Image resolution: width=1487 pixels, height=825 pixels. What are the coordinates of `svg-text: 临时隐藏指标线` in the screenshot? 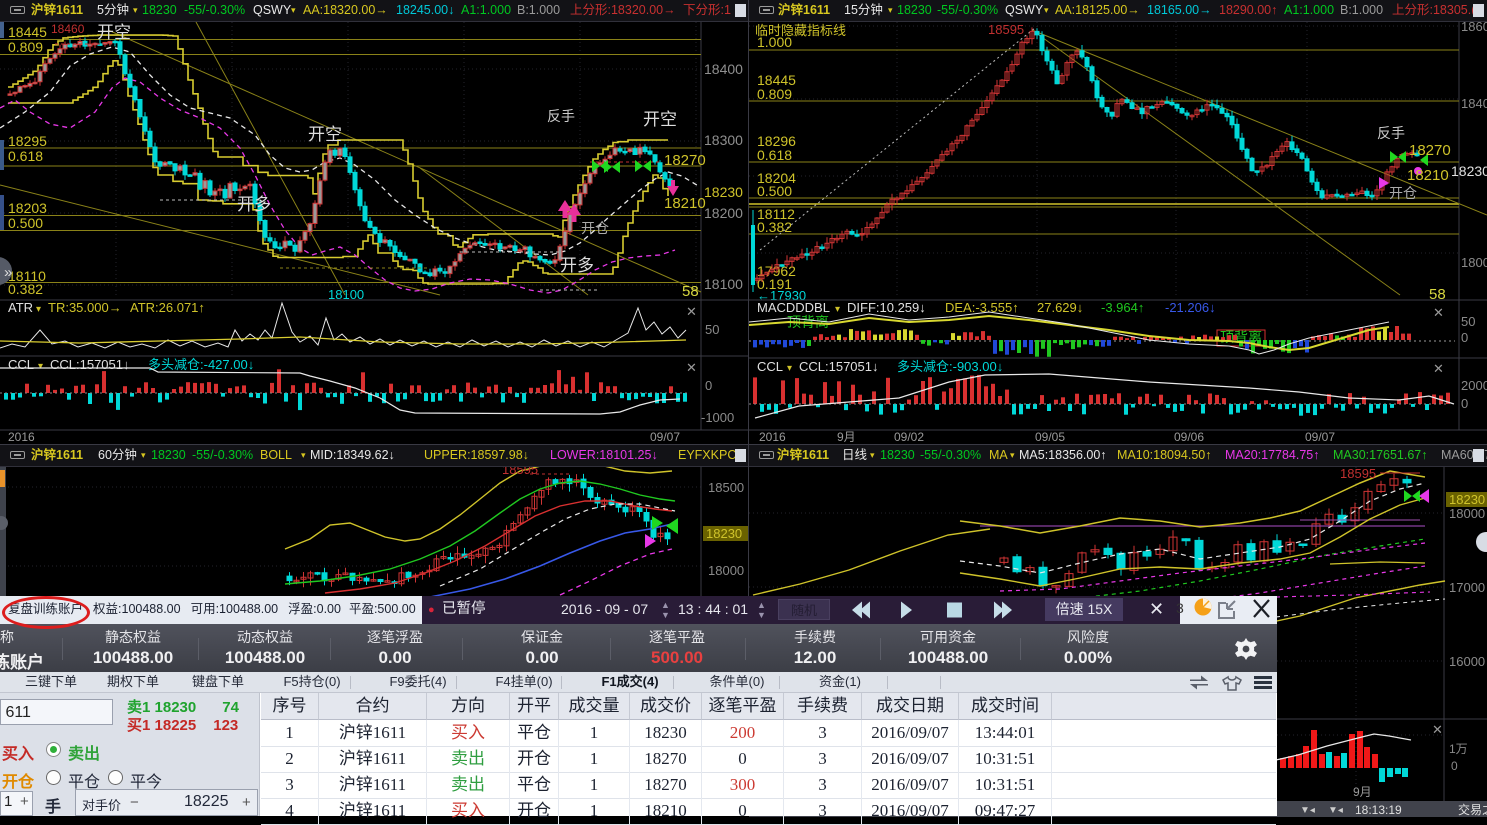 It's located at (800, 30).